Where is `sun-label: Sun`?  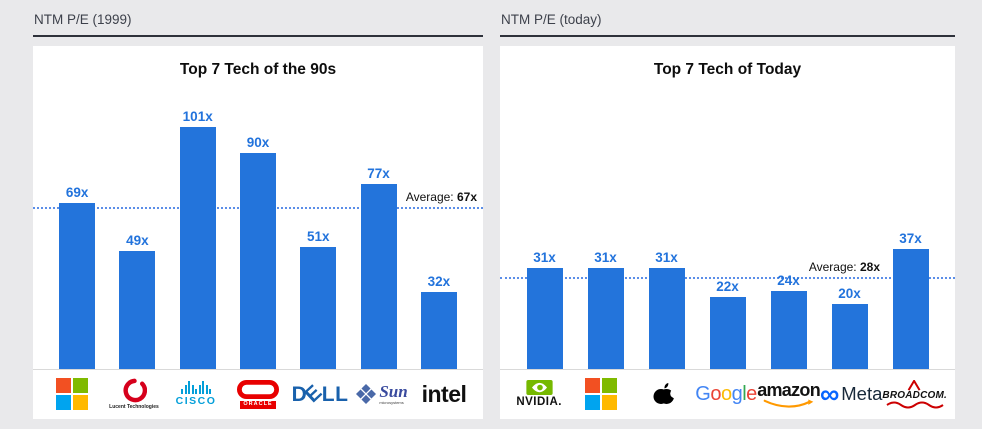
sun-label: Sun is located at coordinates (393, 391).